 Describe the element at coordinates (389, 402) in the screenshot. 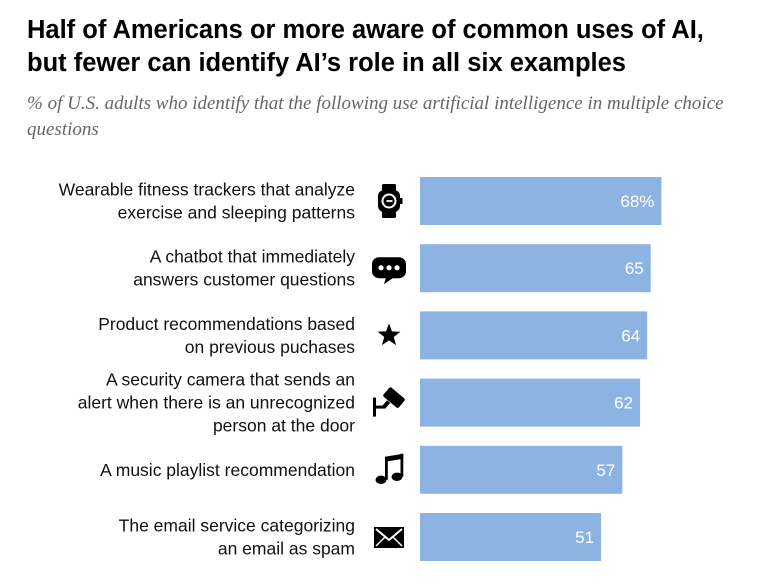

I see `security-camera-icon` at that location.